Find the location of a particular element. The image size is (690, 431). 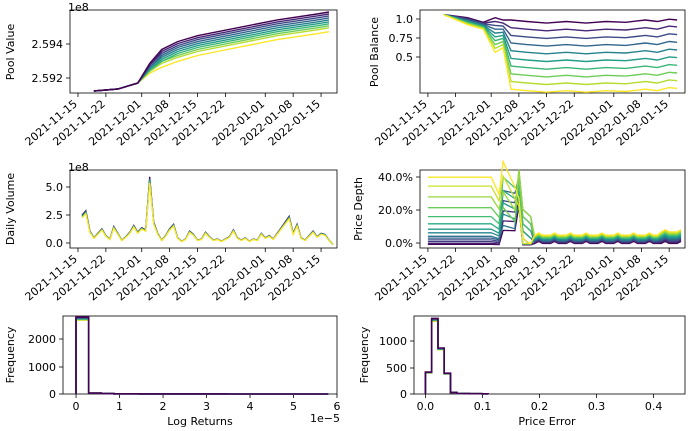

x-tick-label: 4 is located at coordinates (250, 406).